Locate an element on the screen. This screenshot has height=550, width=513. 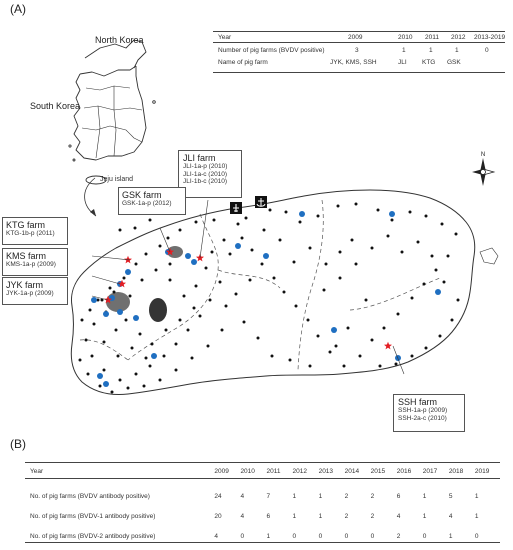
compass-icon: N is located at coordinates (484, 169).